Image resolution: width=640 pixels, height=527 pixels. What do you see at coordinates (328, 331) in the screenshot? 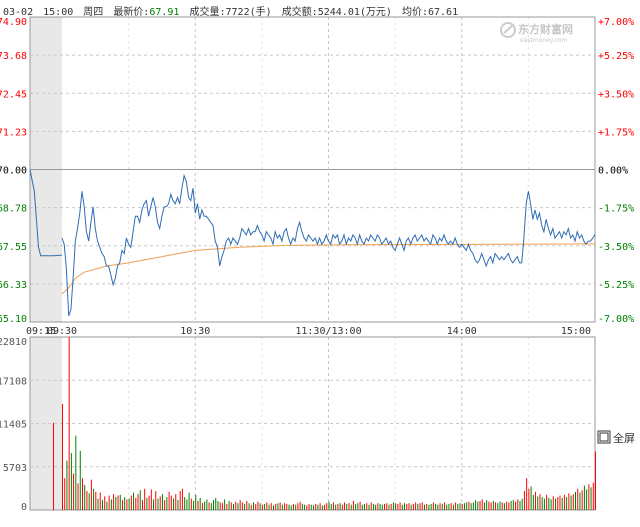
I see `time-tick-label: 11:30/13:00` at bounding box center [328, 331].